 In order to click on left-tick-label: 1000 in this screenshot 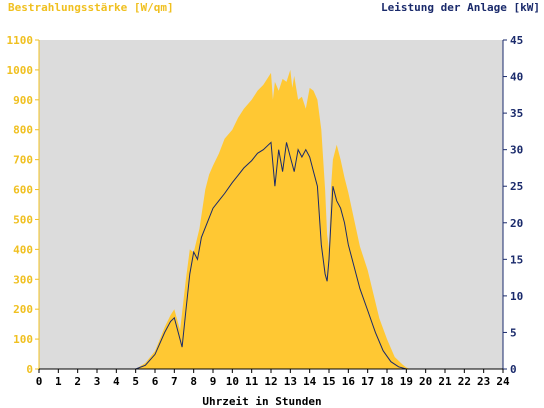, I will do `click(20, 70)`.